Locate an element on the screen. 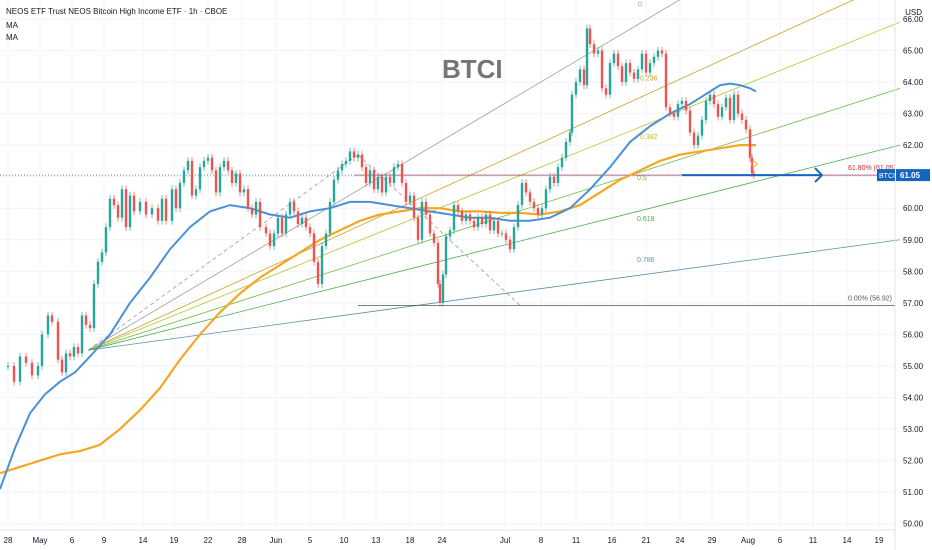 The height and width of the screenshot is (550, 932). y-tick-label: 62.00 is located at coordinates (913, 145).